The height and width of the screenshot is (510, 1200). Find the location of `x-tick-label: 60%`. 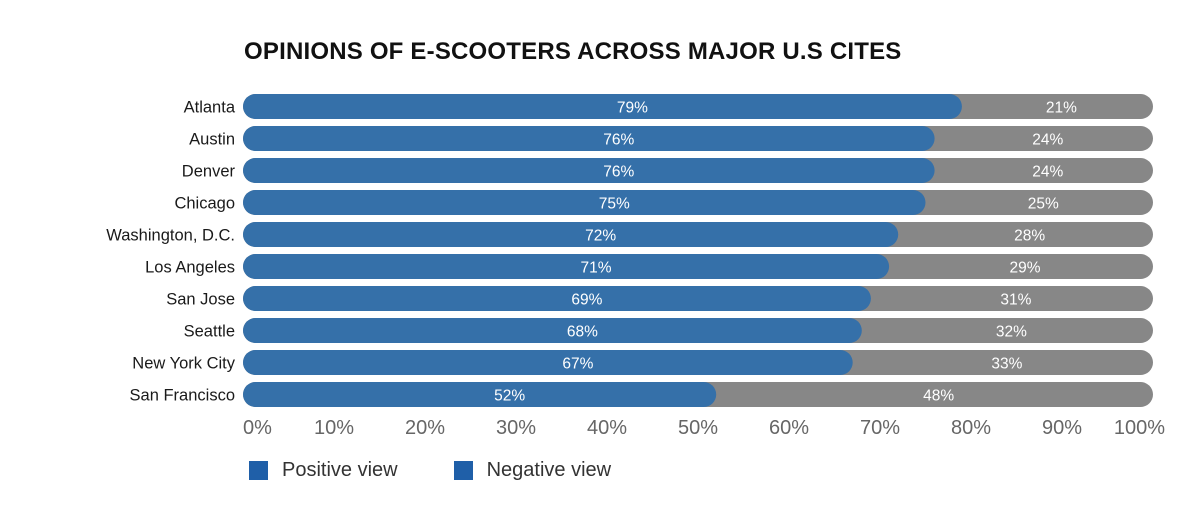

x-tick-label: 60% is located at coordinates (789, 428).